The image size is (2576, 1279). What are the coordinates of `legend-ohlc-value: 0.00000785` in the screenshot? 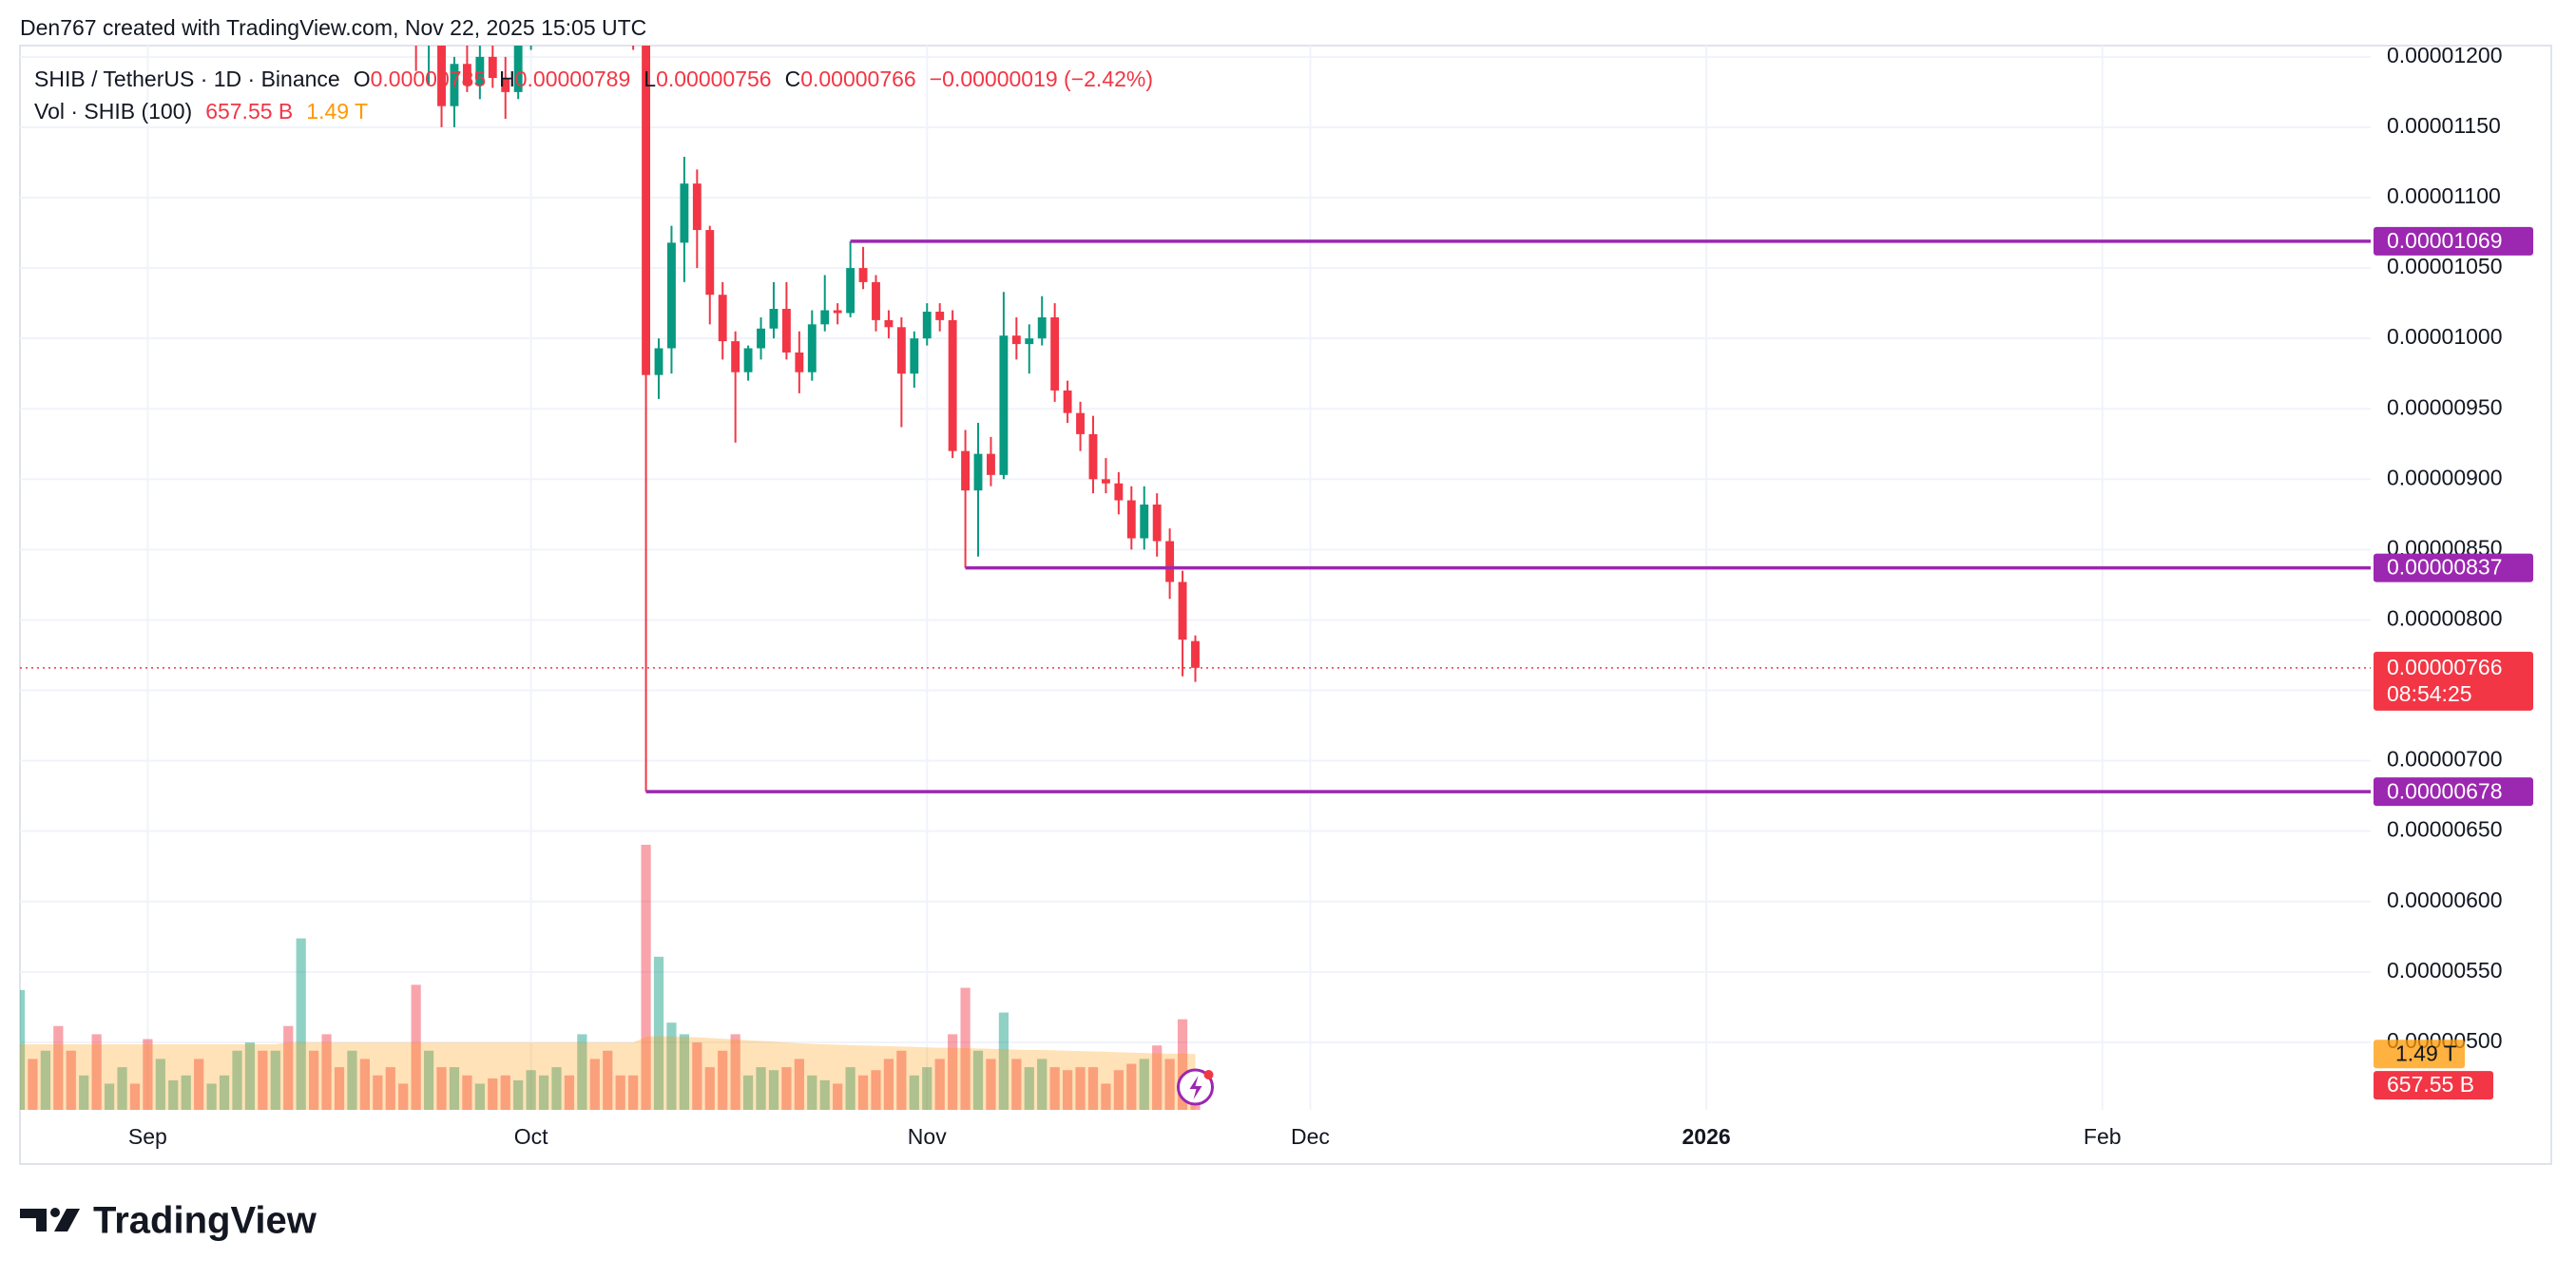 It's located at (429, 79).